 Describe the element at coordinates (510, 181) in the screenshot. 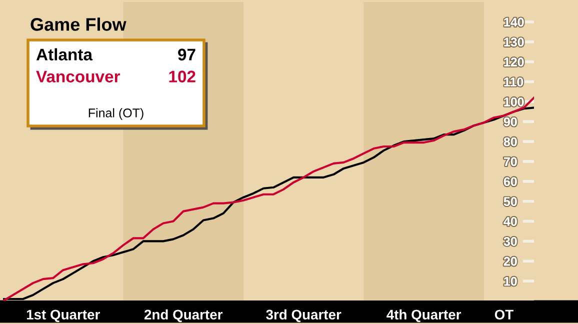

I see `y-tick-label: 60` at that location.